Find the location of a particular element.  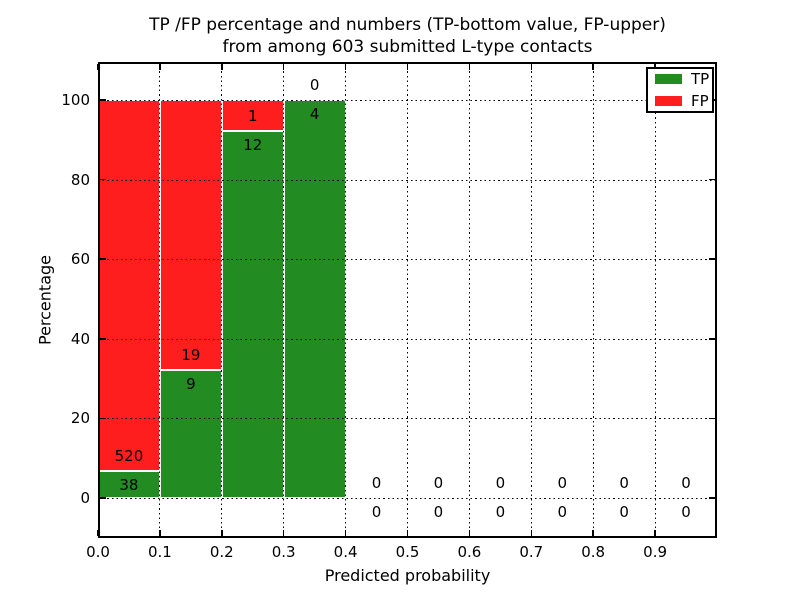

x-axis-label: Predicted probability is located at coordinates (407, 575).